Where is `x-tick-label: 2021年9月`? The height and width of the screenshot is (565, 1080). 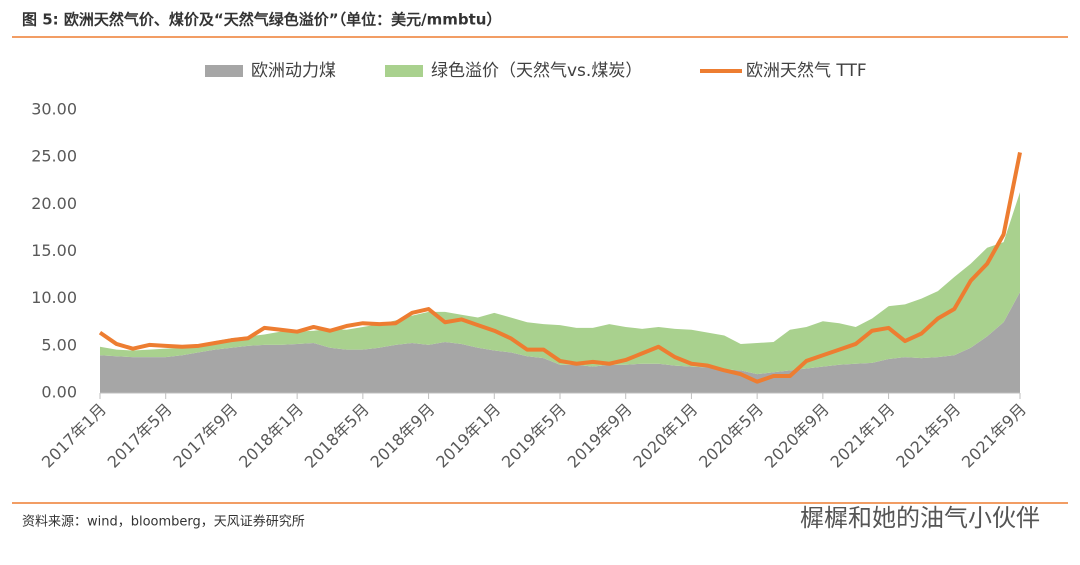
x-tick-label: 2021年9月 is located at coordinates (994, 436).